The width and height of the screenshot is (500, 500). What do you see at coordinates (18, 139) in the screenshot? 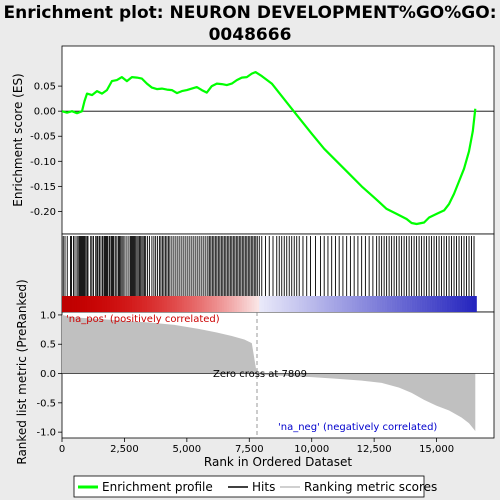
I see `es-y-axis-label: Enrichment score (ES)` at bounding box center [18, 139].